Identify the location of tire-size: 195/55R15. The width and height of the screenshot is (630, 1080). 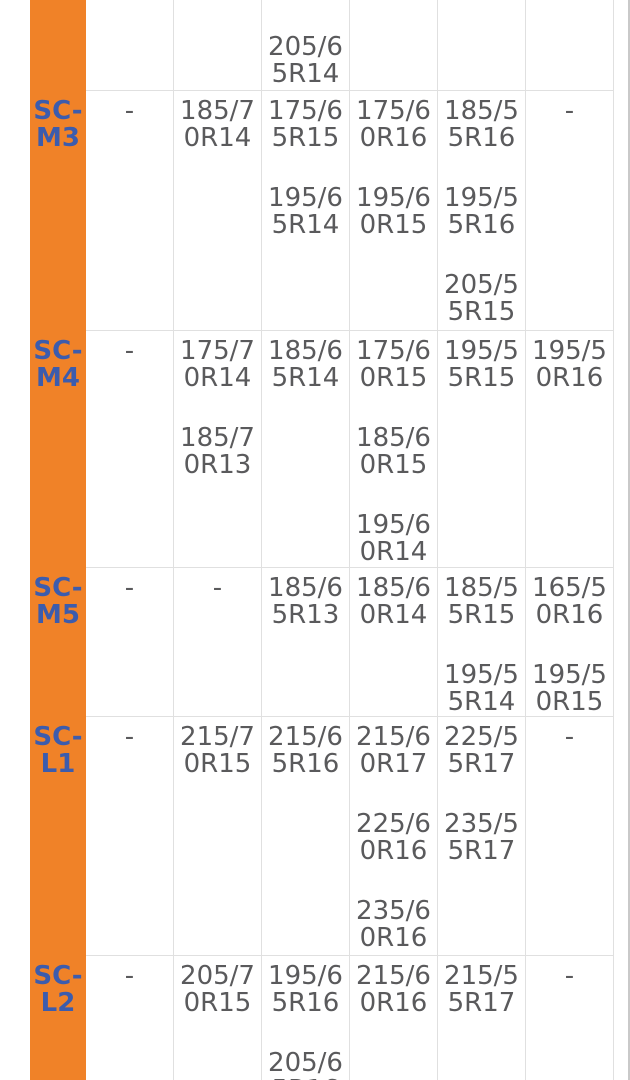
(481, 364).